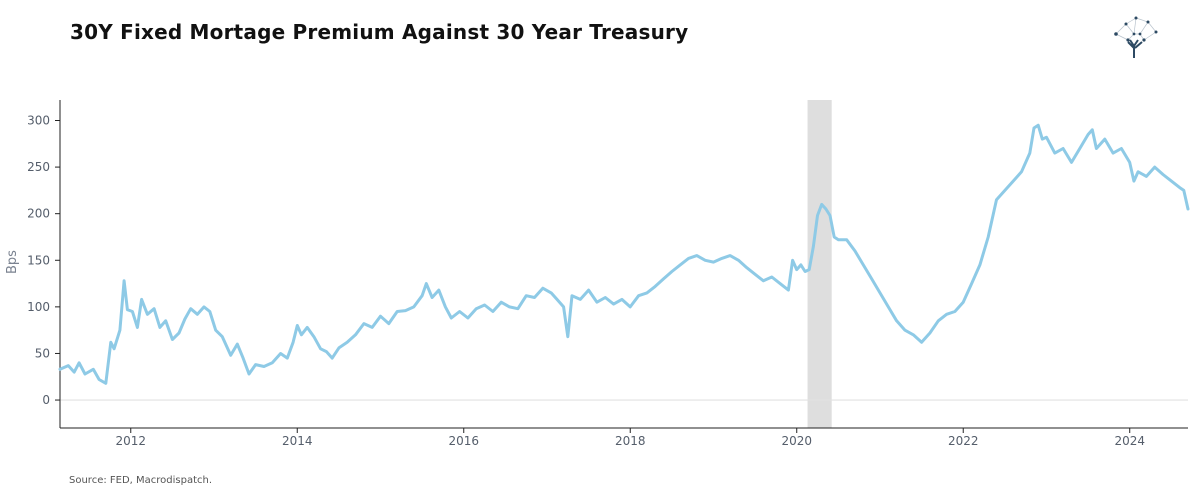  Describe the element at coordinates (38, 214) in the screenshot. I see `y-tick-label: 200` at that location.